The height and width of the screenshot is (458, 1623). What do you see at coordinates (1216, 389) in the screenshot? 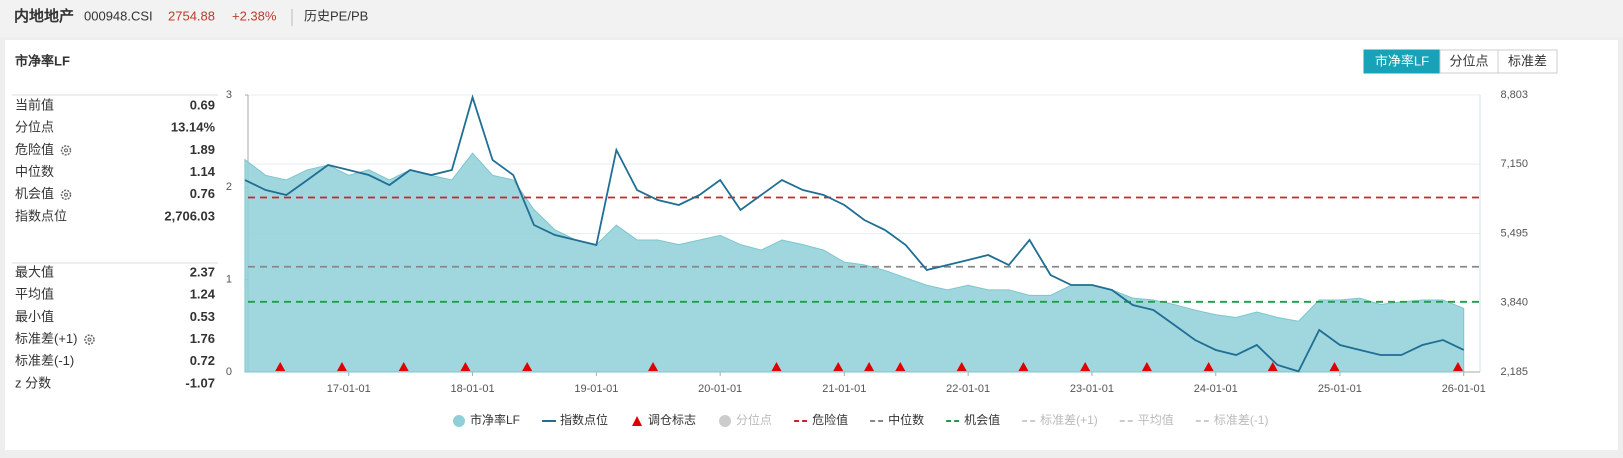
I see `x-tick-label: 24-01-01` at bounding box center [1216, 389].